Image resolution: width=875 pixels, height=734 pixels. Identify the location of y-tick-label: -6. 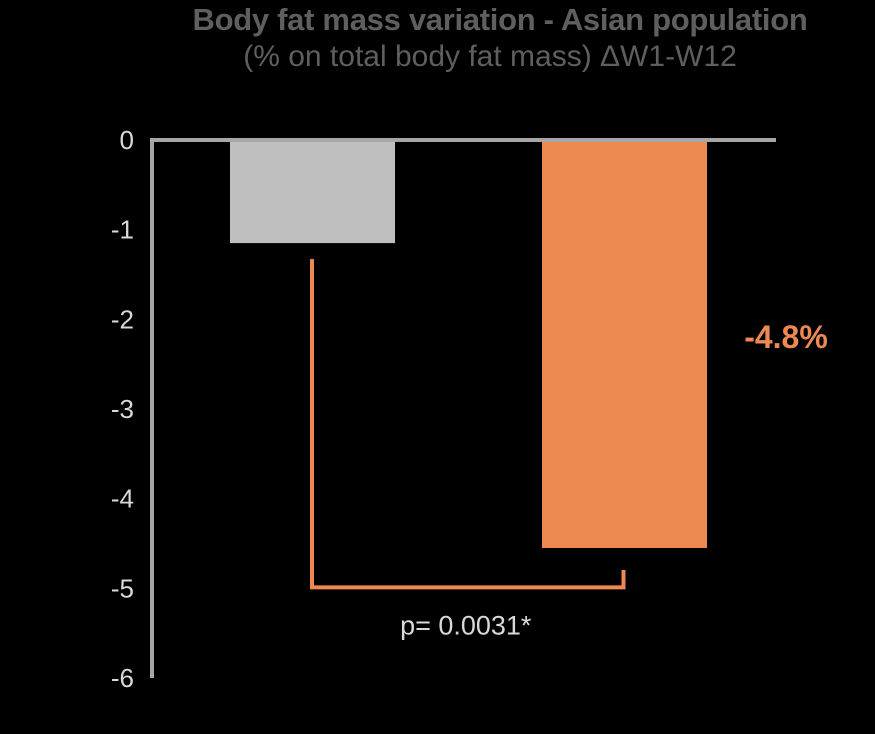
(122, 678).